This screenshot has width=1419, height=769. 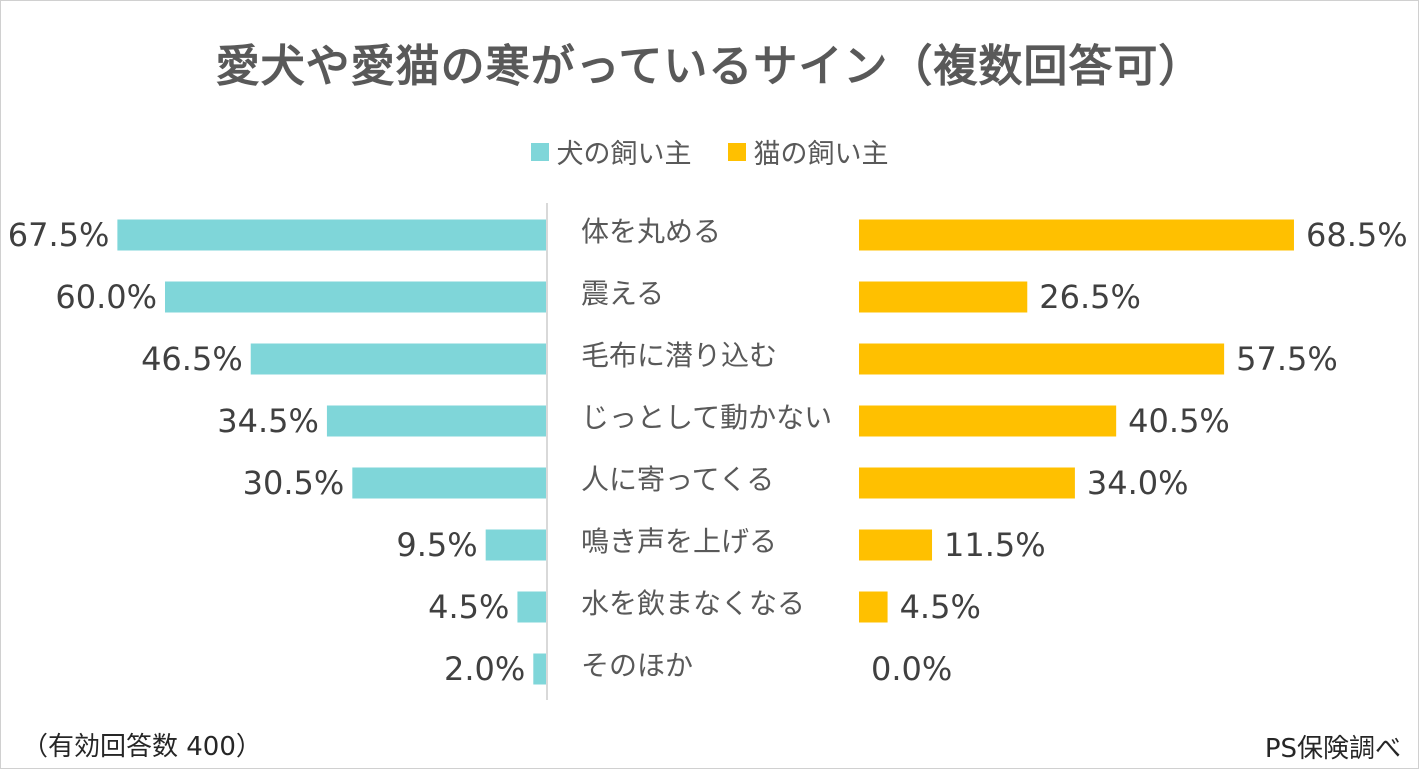 What do you see at coordinates (709, 151) in the screenshot?
I see `legend: 犬の飼い主 猫の飼い主` at bounding box center [709, 151].